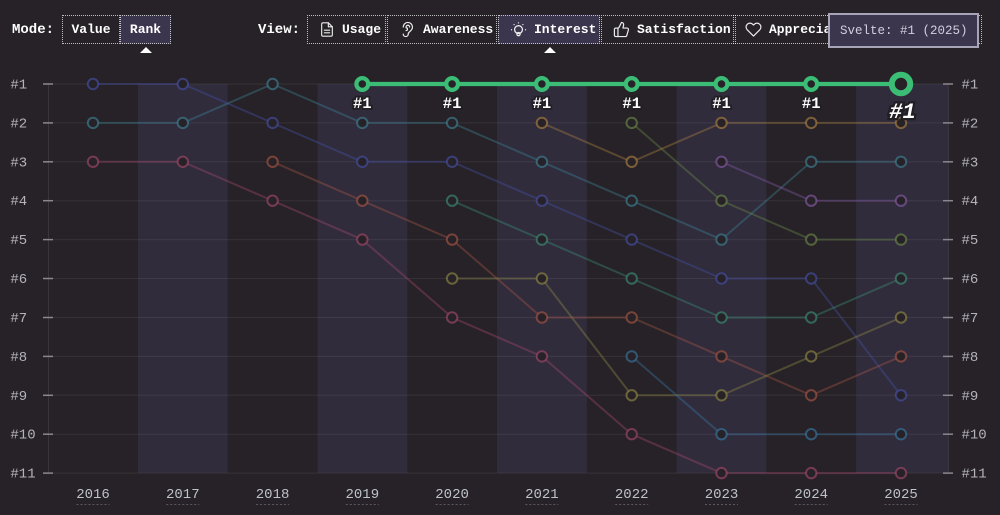 The height and width of the screenshot is (515, 1000). I want to click on svg-text: 2016, so click(93, 495).